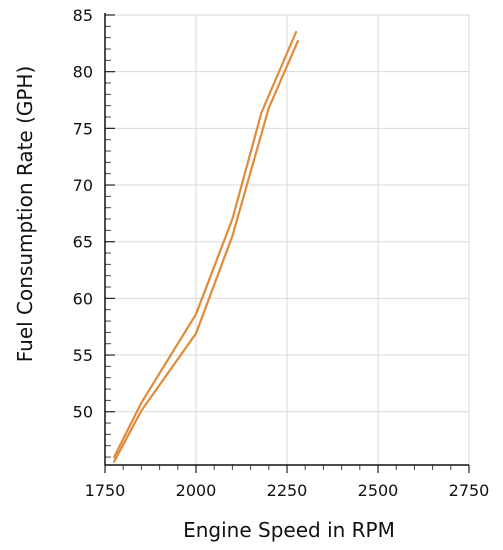 Image resolution: width=503 pixels, height=550 pixels. Describe the element at coordinates (83, 15) in the screenshot. I see `y-tick-label: 85` at that location.